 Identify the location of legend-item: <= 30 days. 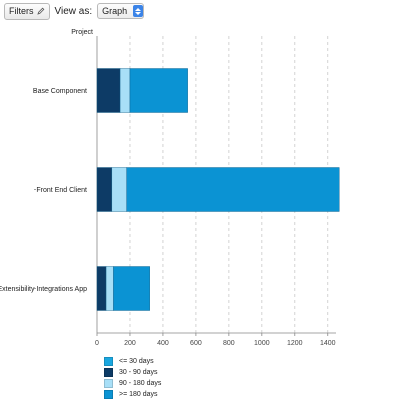
(132, 361).